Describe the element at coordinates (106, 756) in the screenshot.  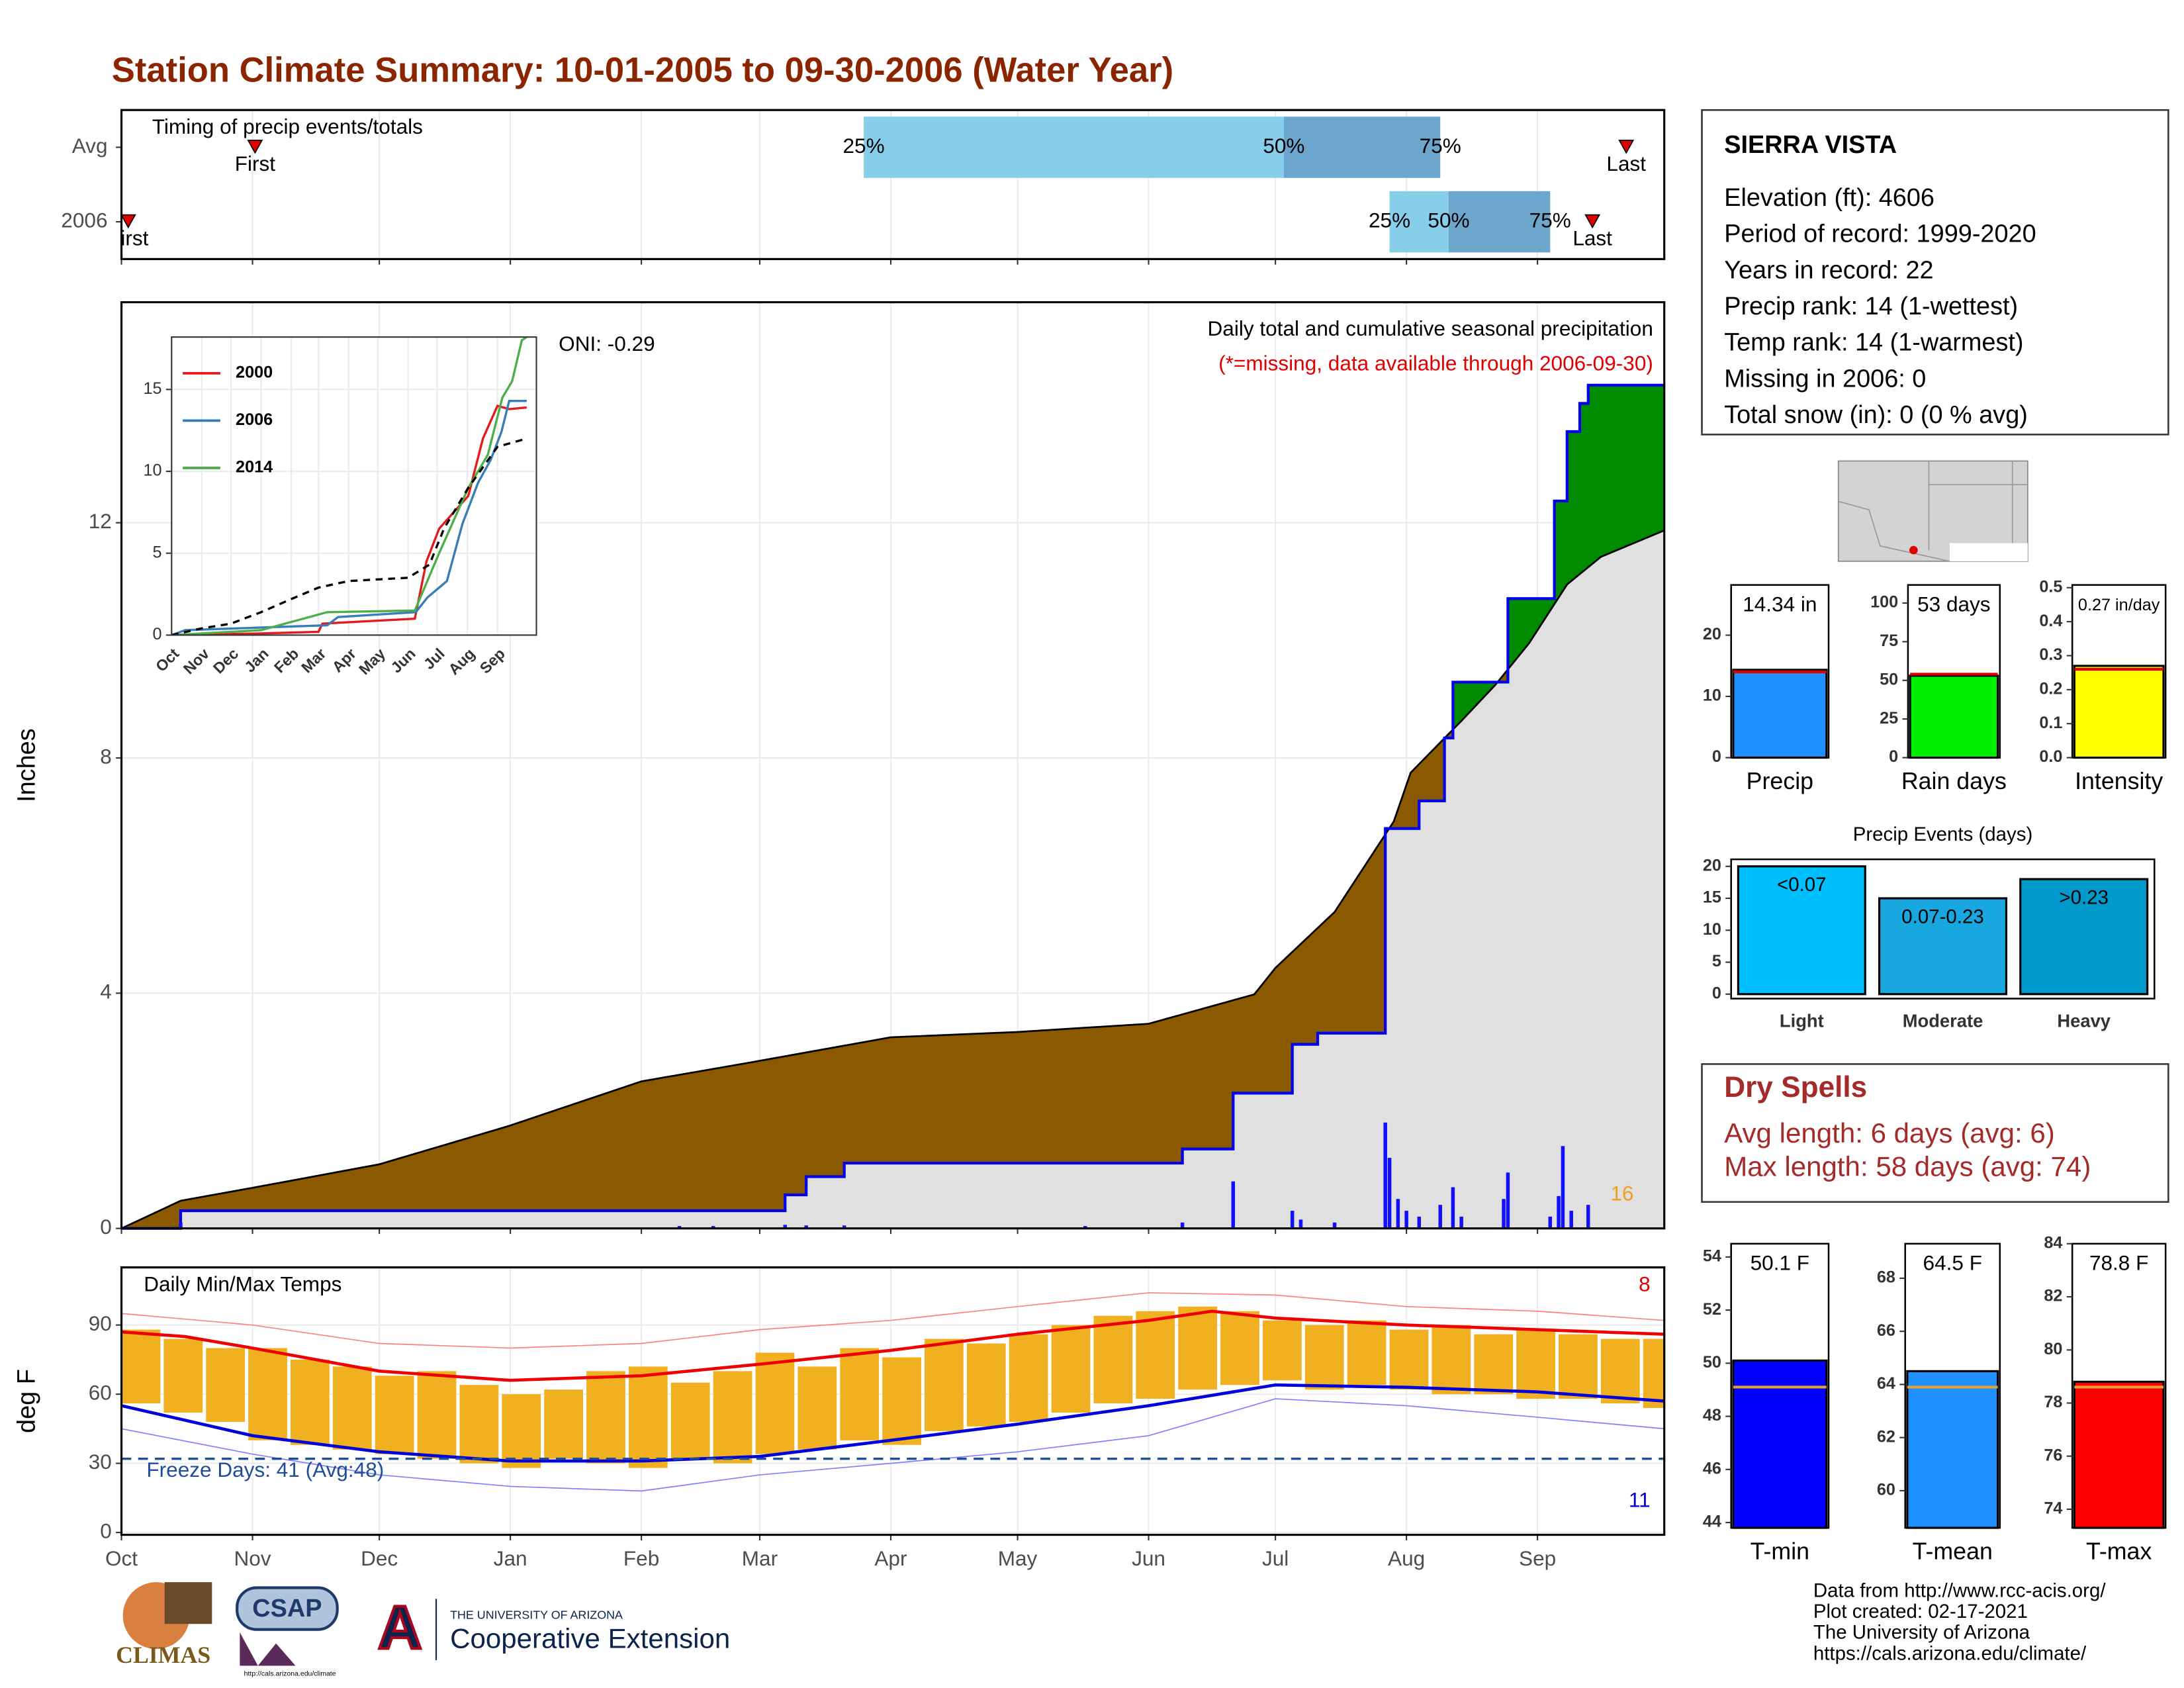
I see `y-tick-label: 8` at that location.